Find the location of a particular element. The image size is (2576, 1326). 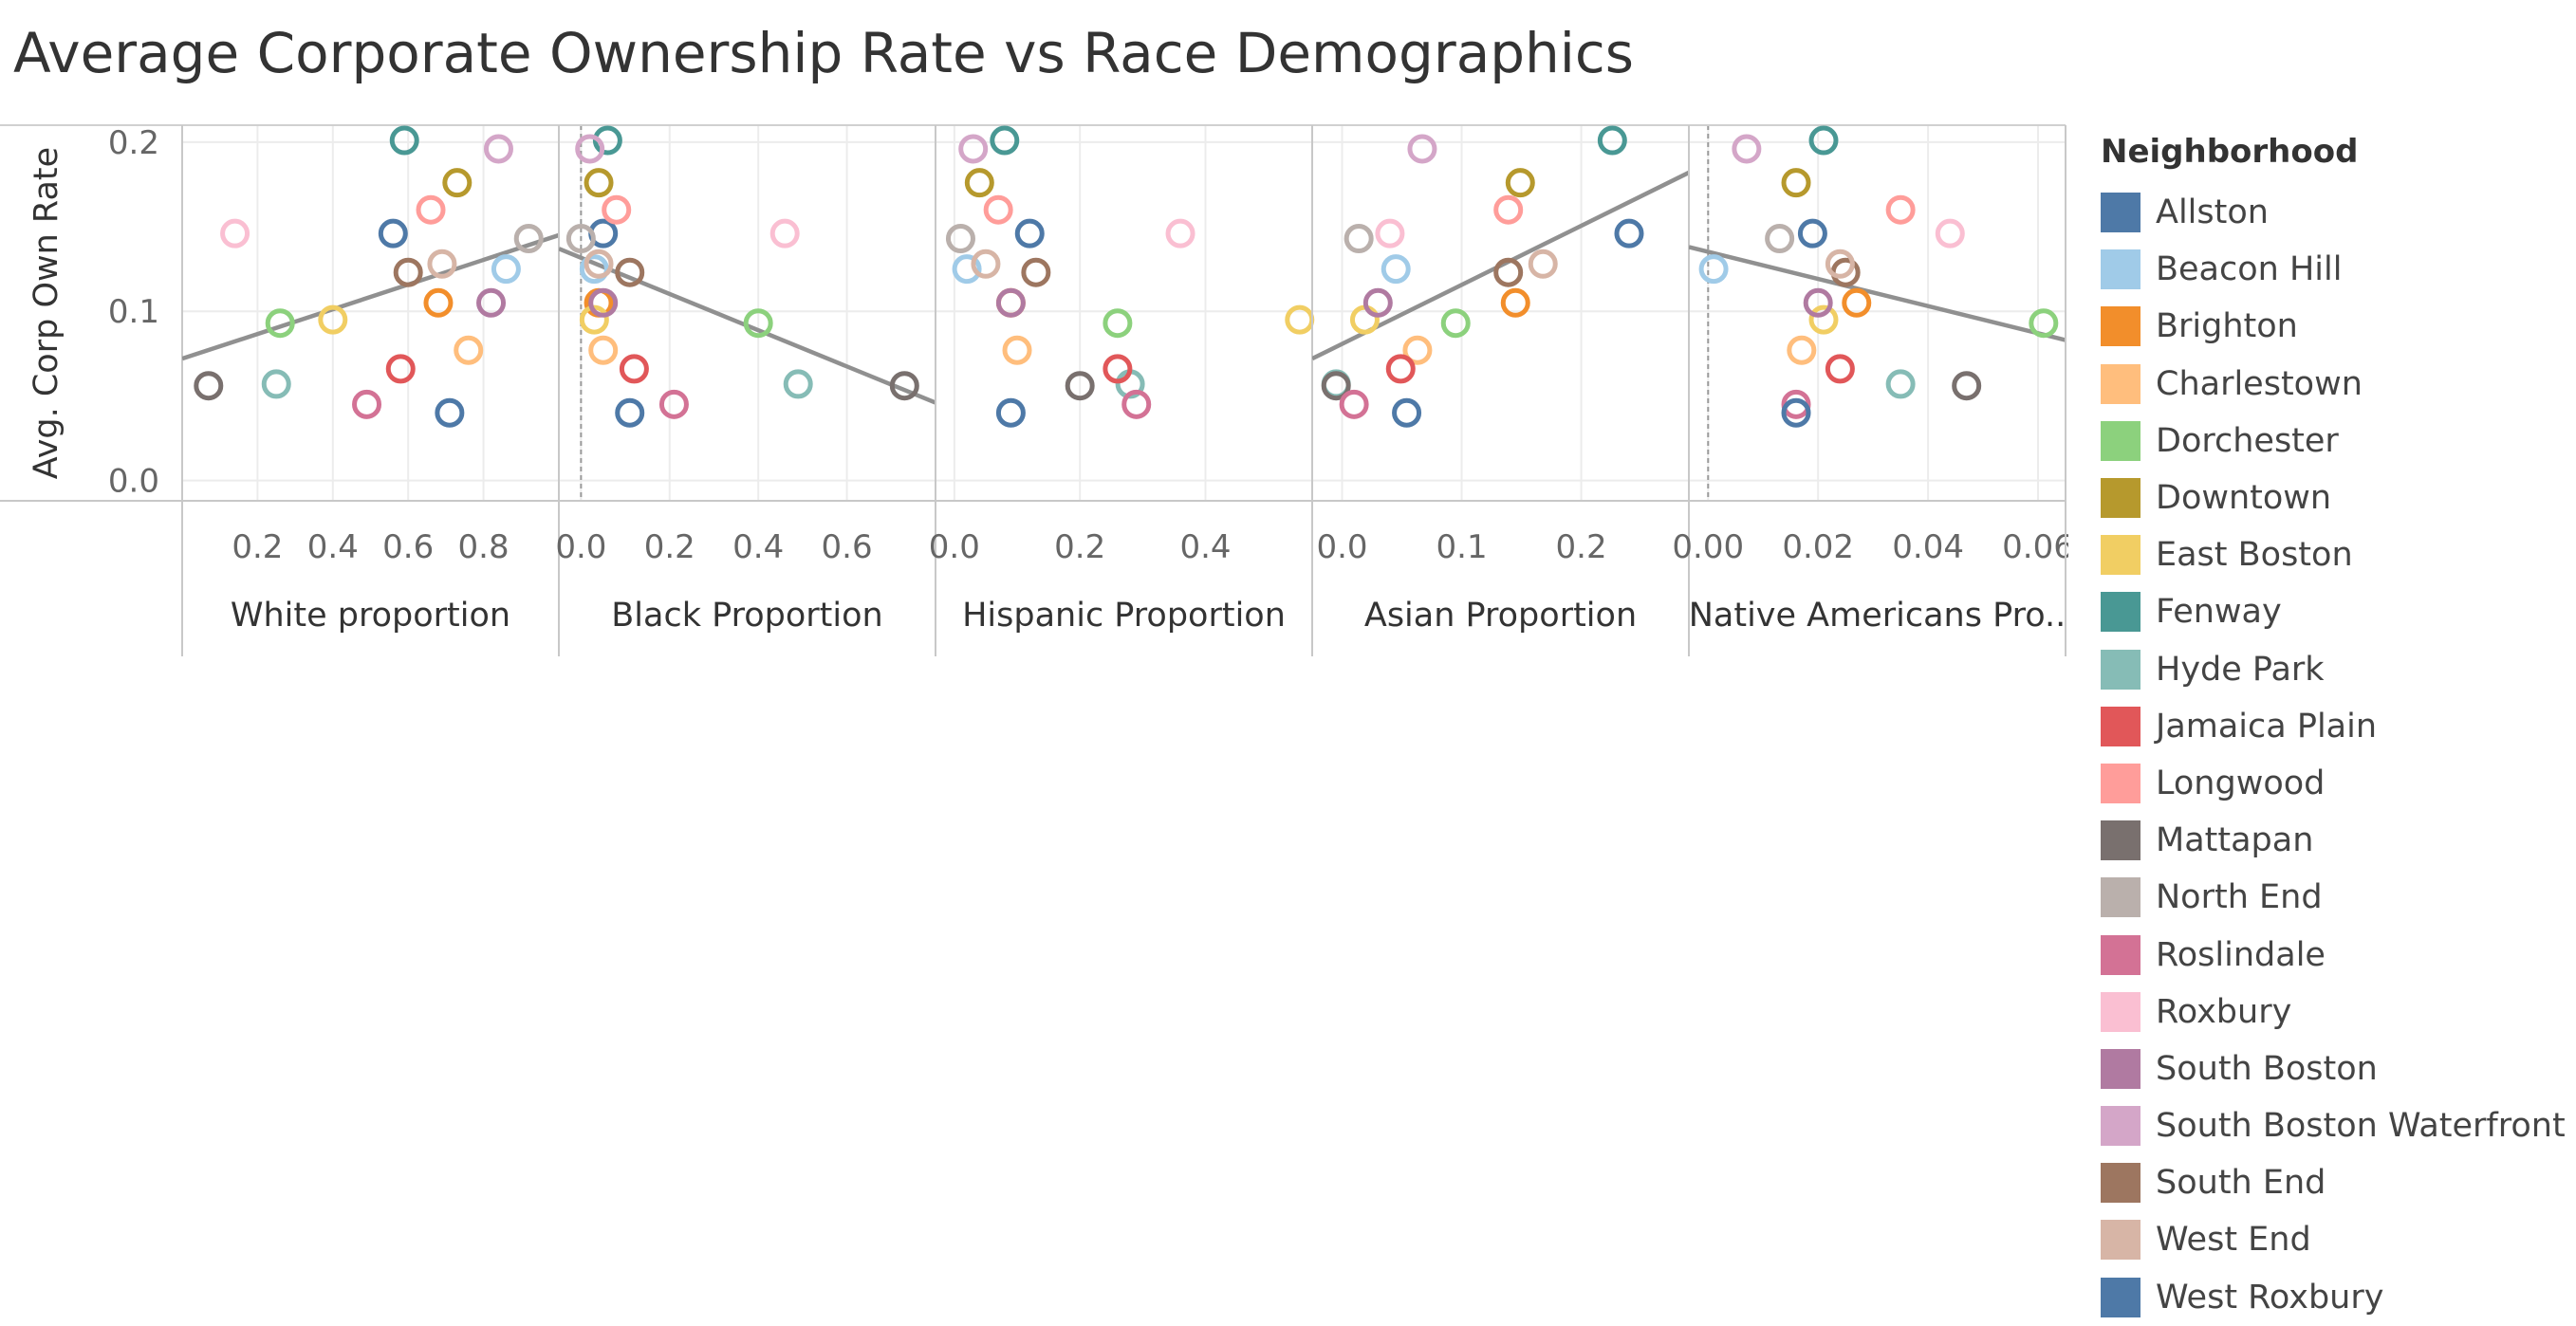

legend-item: Roxbury is located at coordinates (2338, 1012).